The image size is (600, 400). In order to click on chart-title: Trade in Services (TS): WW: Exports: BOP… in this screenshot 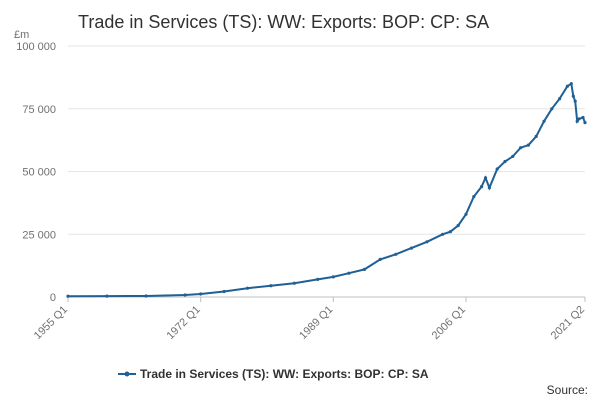, I will do `click(283, 22)`.